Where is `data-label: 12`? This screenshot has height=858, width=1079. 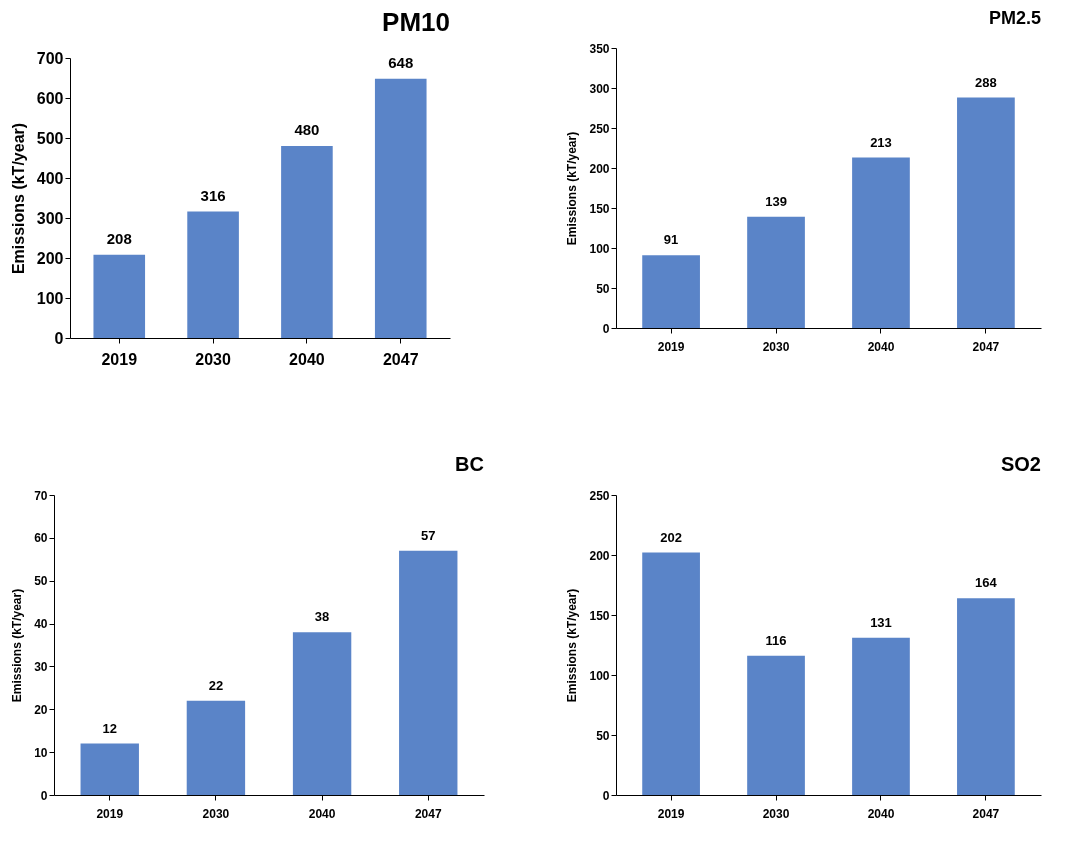 data-label: 12 is located at coordinates (109, 728).